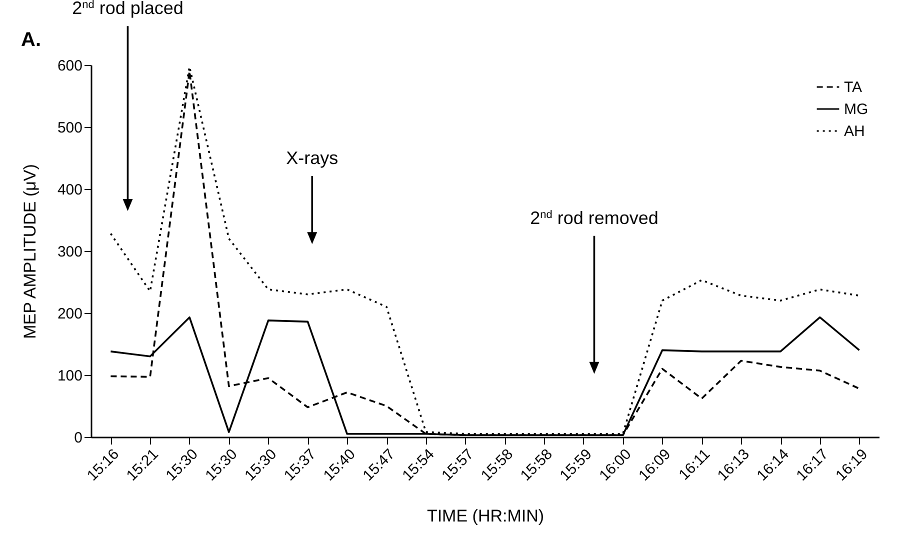 Image resolution: width=915 pixels, height=554 pixels. Describe the element at coordinates (69, 376) in the screenshot. I see `y-tick-label: 100` at that location.